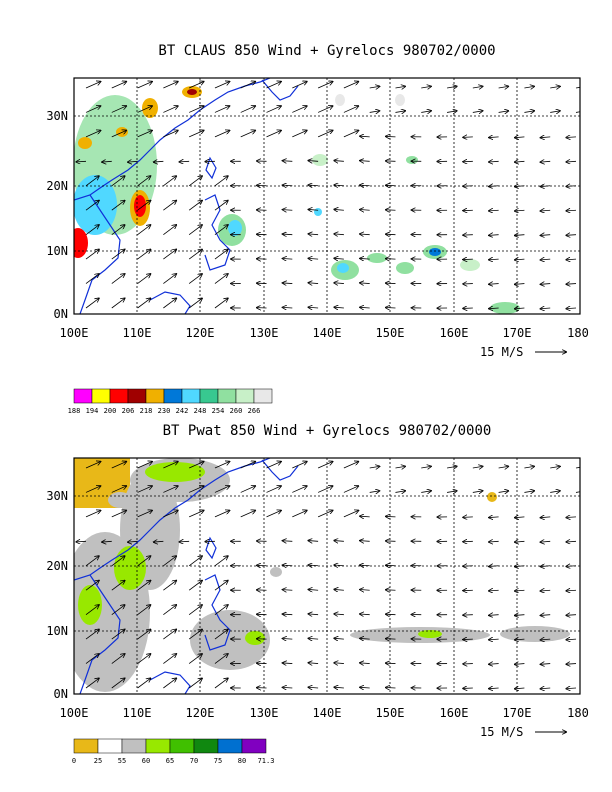 The width and height of the screenshot is (612, 792). Describe the element at coordinates (182, 411) in the screenshot. I see `colorbar-label: 242` at that location.